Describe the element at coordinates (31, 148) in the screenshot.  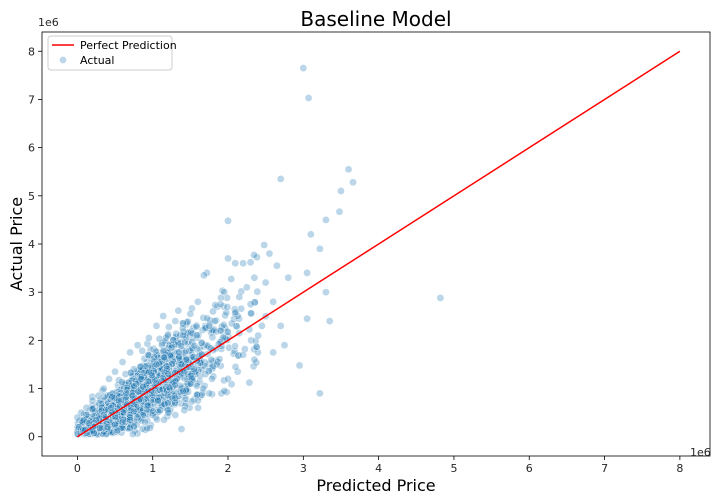
I see `y-tick-label: 6` at that location.